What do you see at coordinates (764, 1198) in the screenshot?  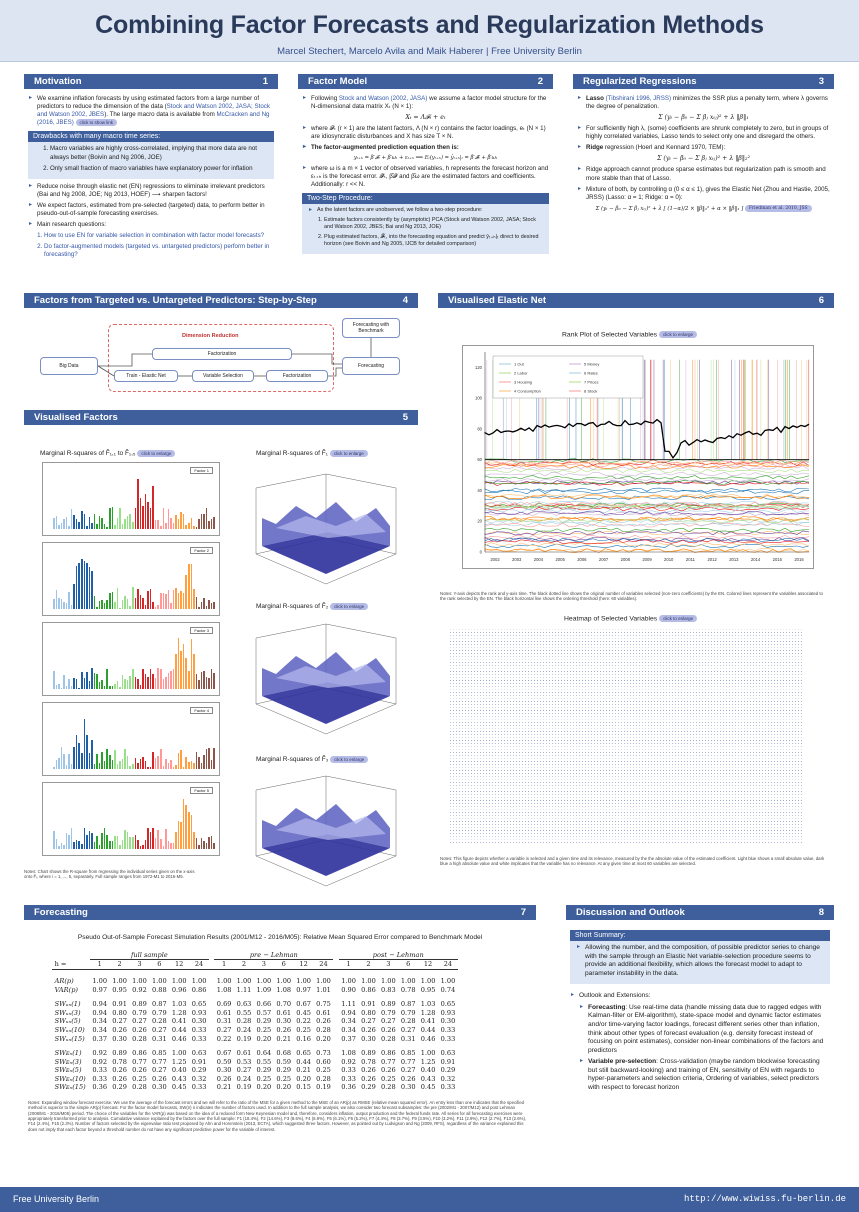 I see `footer-url: http://www.wiwiss.fu-berlin.de` at bounding box center [764, 1198].